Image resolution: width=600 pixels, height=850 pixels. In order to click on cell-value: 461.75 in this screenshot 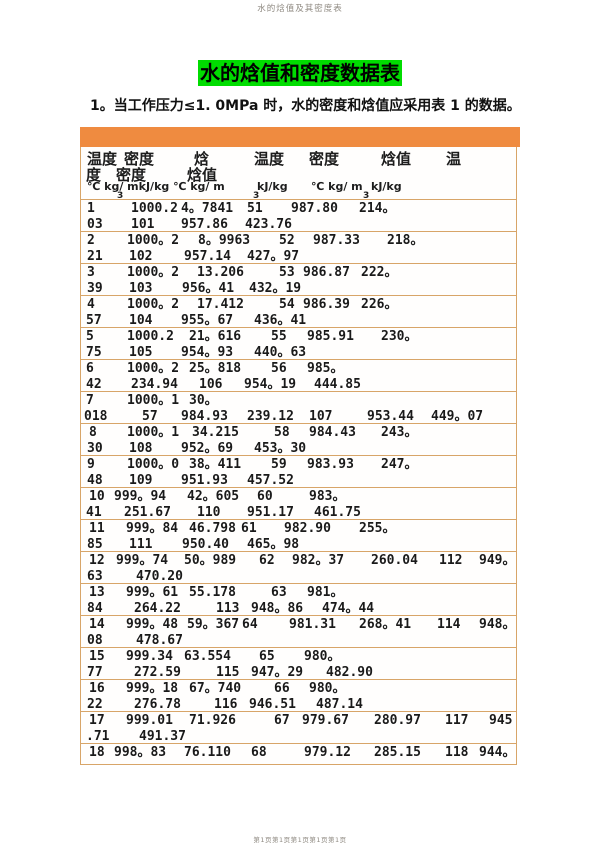, I will do `click(337, 512)`.